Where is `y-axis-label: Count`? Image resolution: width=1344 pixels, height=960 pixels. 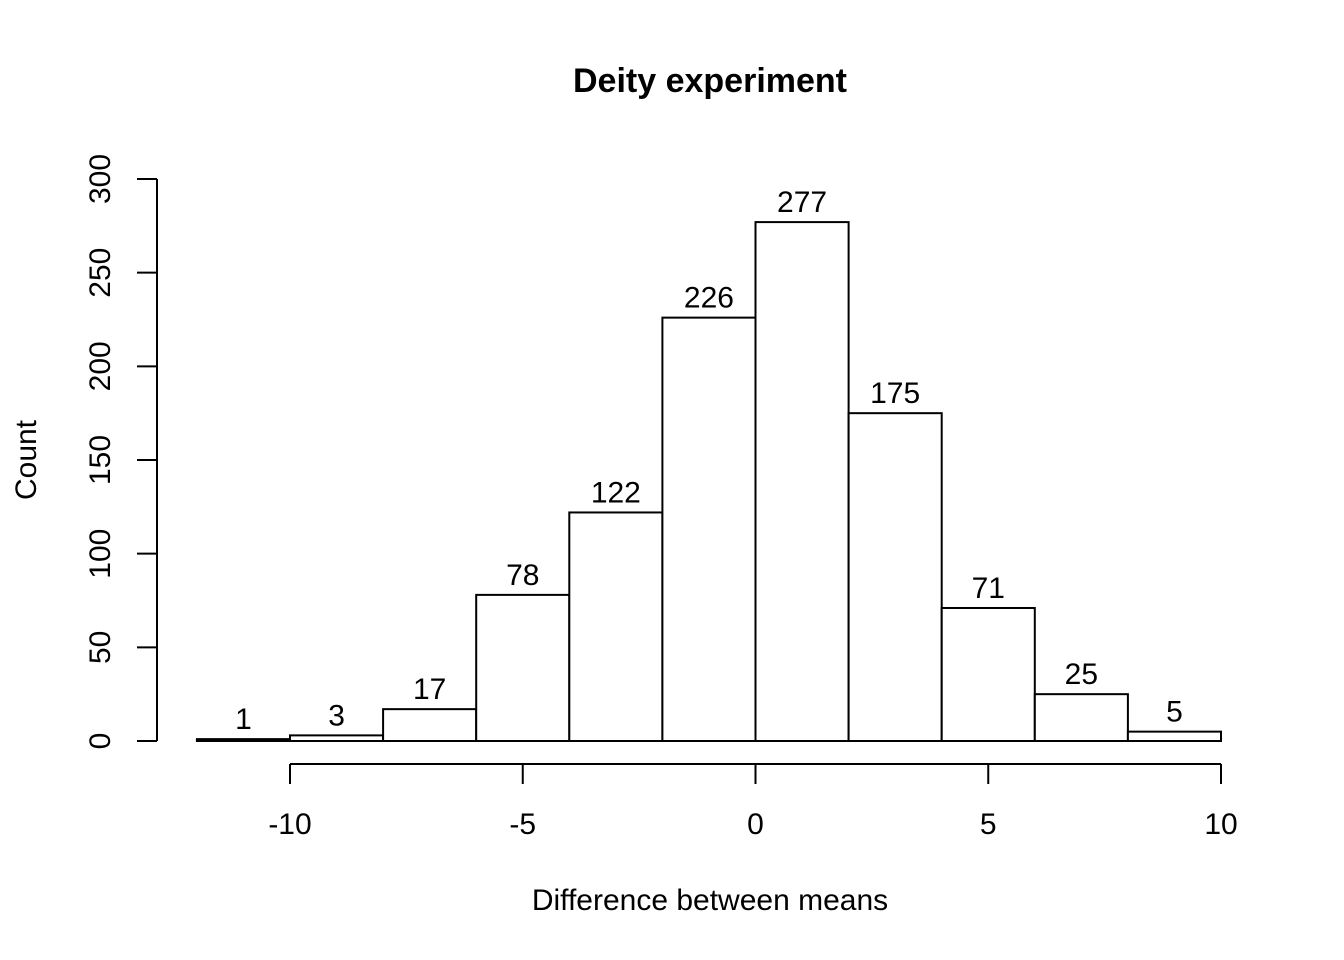
y-axis-label: Count is located at coordinates (26, 459).